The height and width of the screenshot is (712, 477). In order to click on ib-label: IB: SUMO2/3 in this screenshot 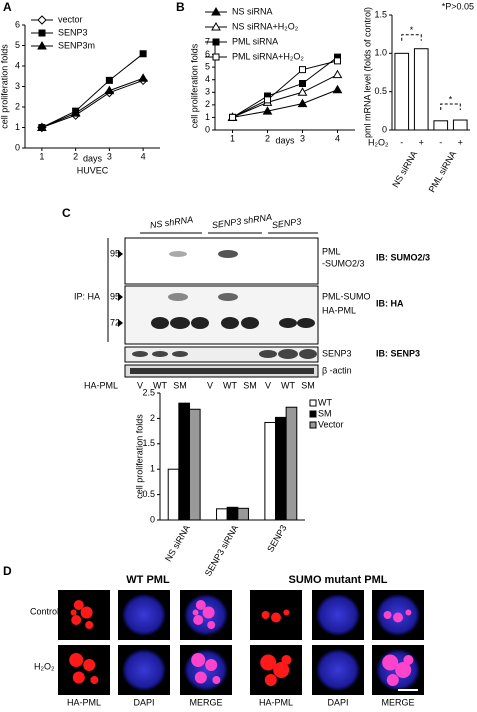, I will do `click(403, 257)`.